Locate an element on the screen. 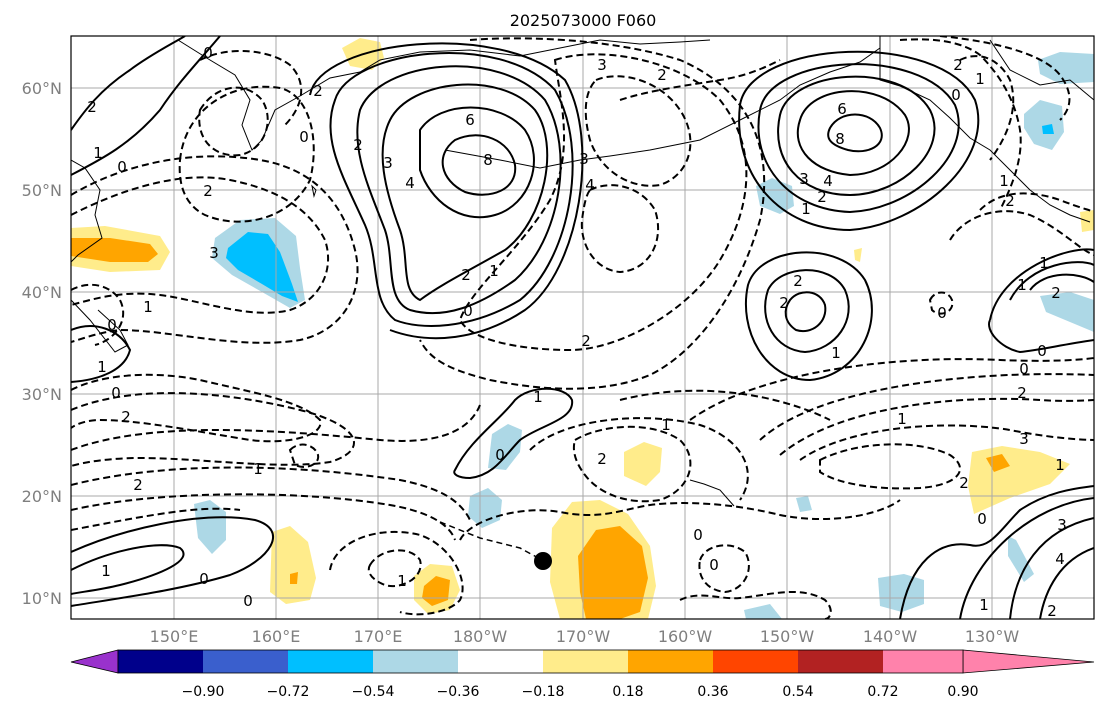 The height and width of the screenshot is (712, 1105). lat-tick-label: 60°N is located at coordinates (42, 88).